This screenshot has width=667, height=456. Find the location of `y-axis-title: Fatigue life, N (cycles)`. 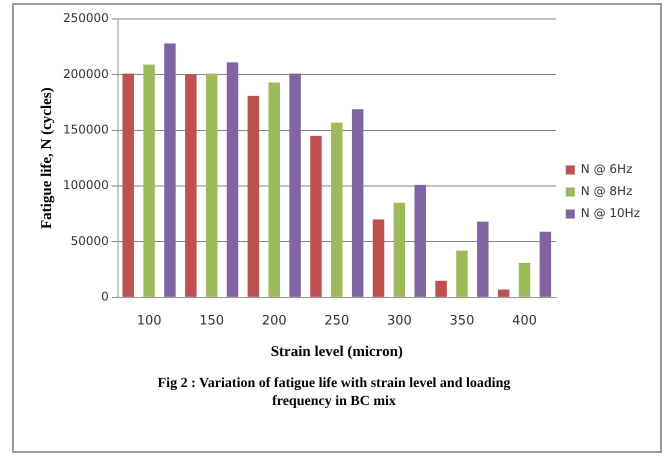

y-axis-title: Fatigue life, N (cycles) is located at coordinates (46, 158).